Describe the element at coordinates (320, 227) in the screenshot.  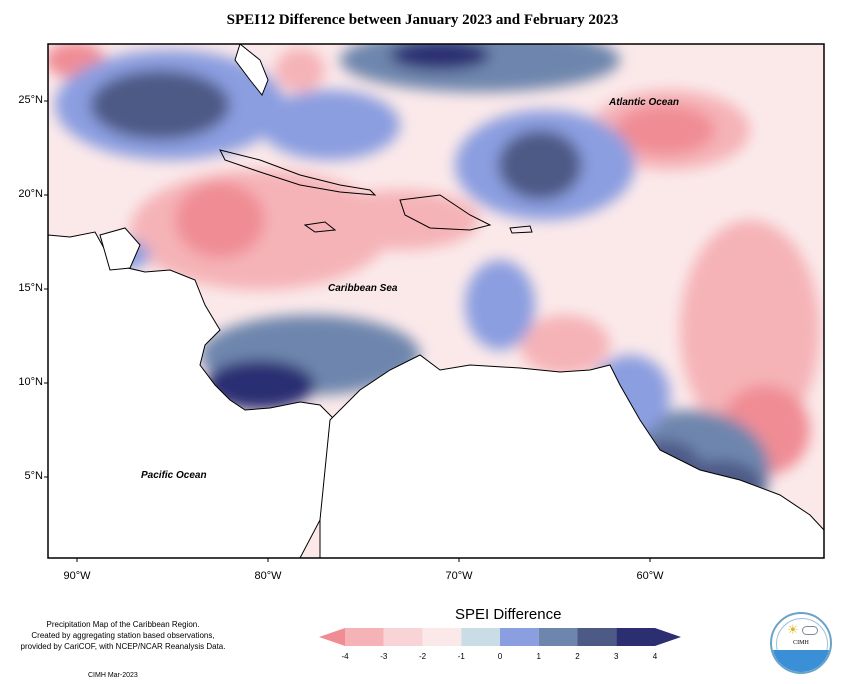
I see `jamaica-outline` at that location.